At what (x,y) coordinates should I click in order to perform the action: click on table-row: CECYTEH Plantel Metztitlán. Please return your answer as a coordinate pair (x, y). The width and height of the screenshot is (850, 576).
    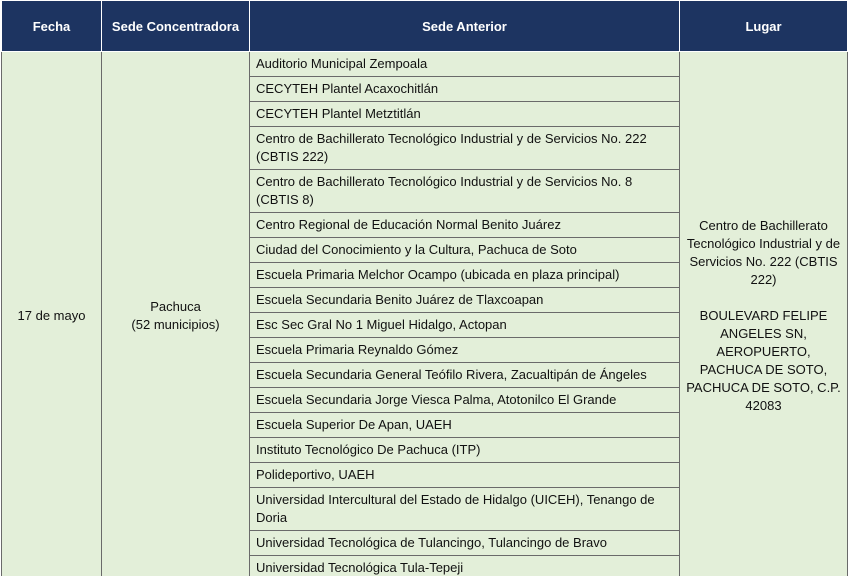
    Looking at the image, I should click on (425, 114).